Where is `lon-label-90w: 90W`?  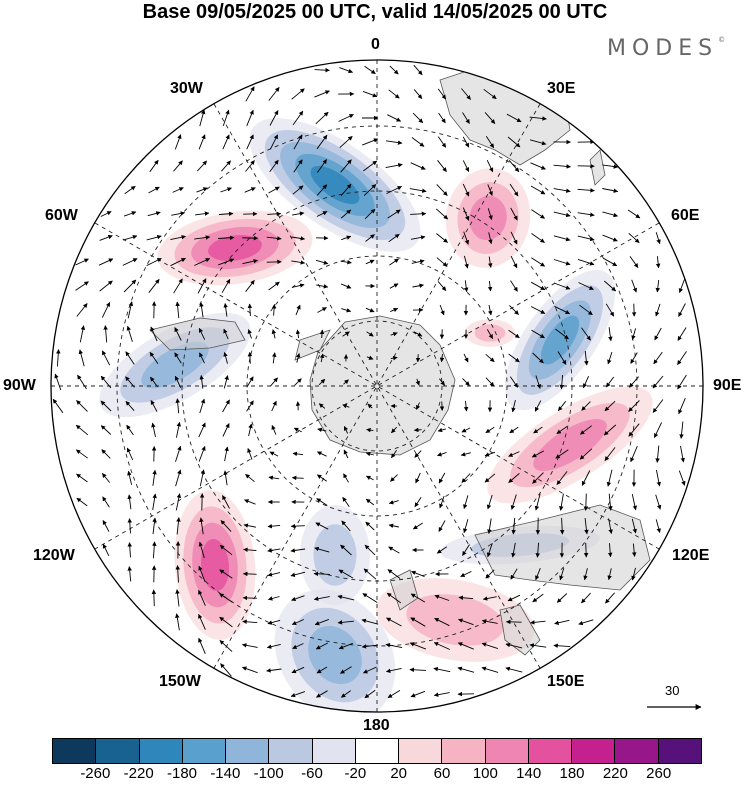 lon-label-90w: 90W is located at coordinates (19, 386).